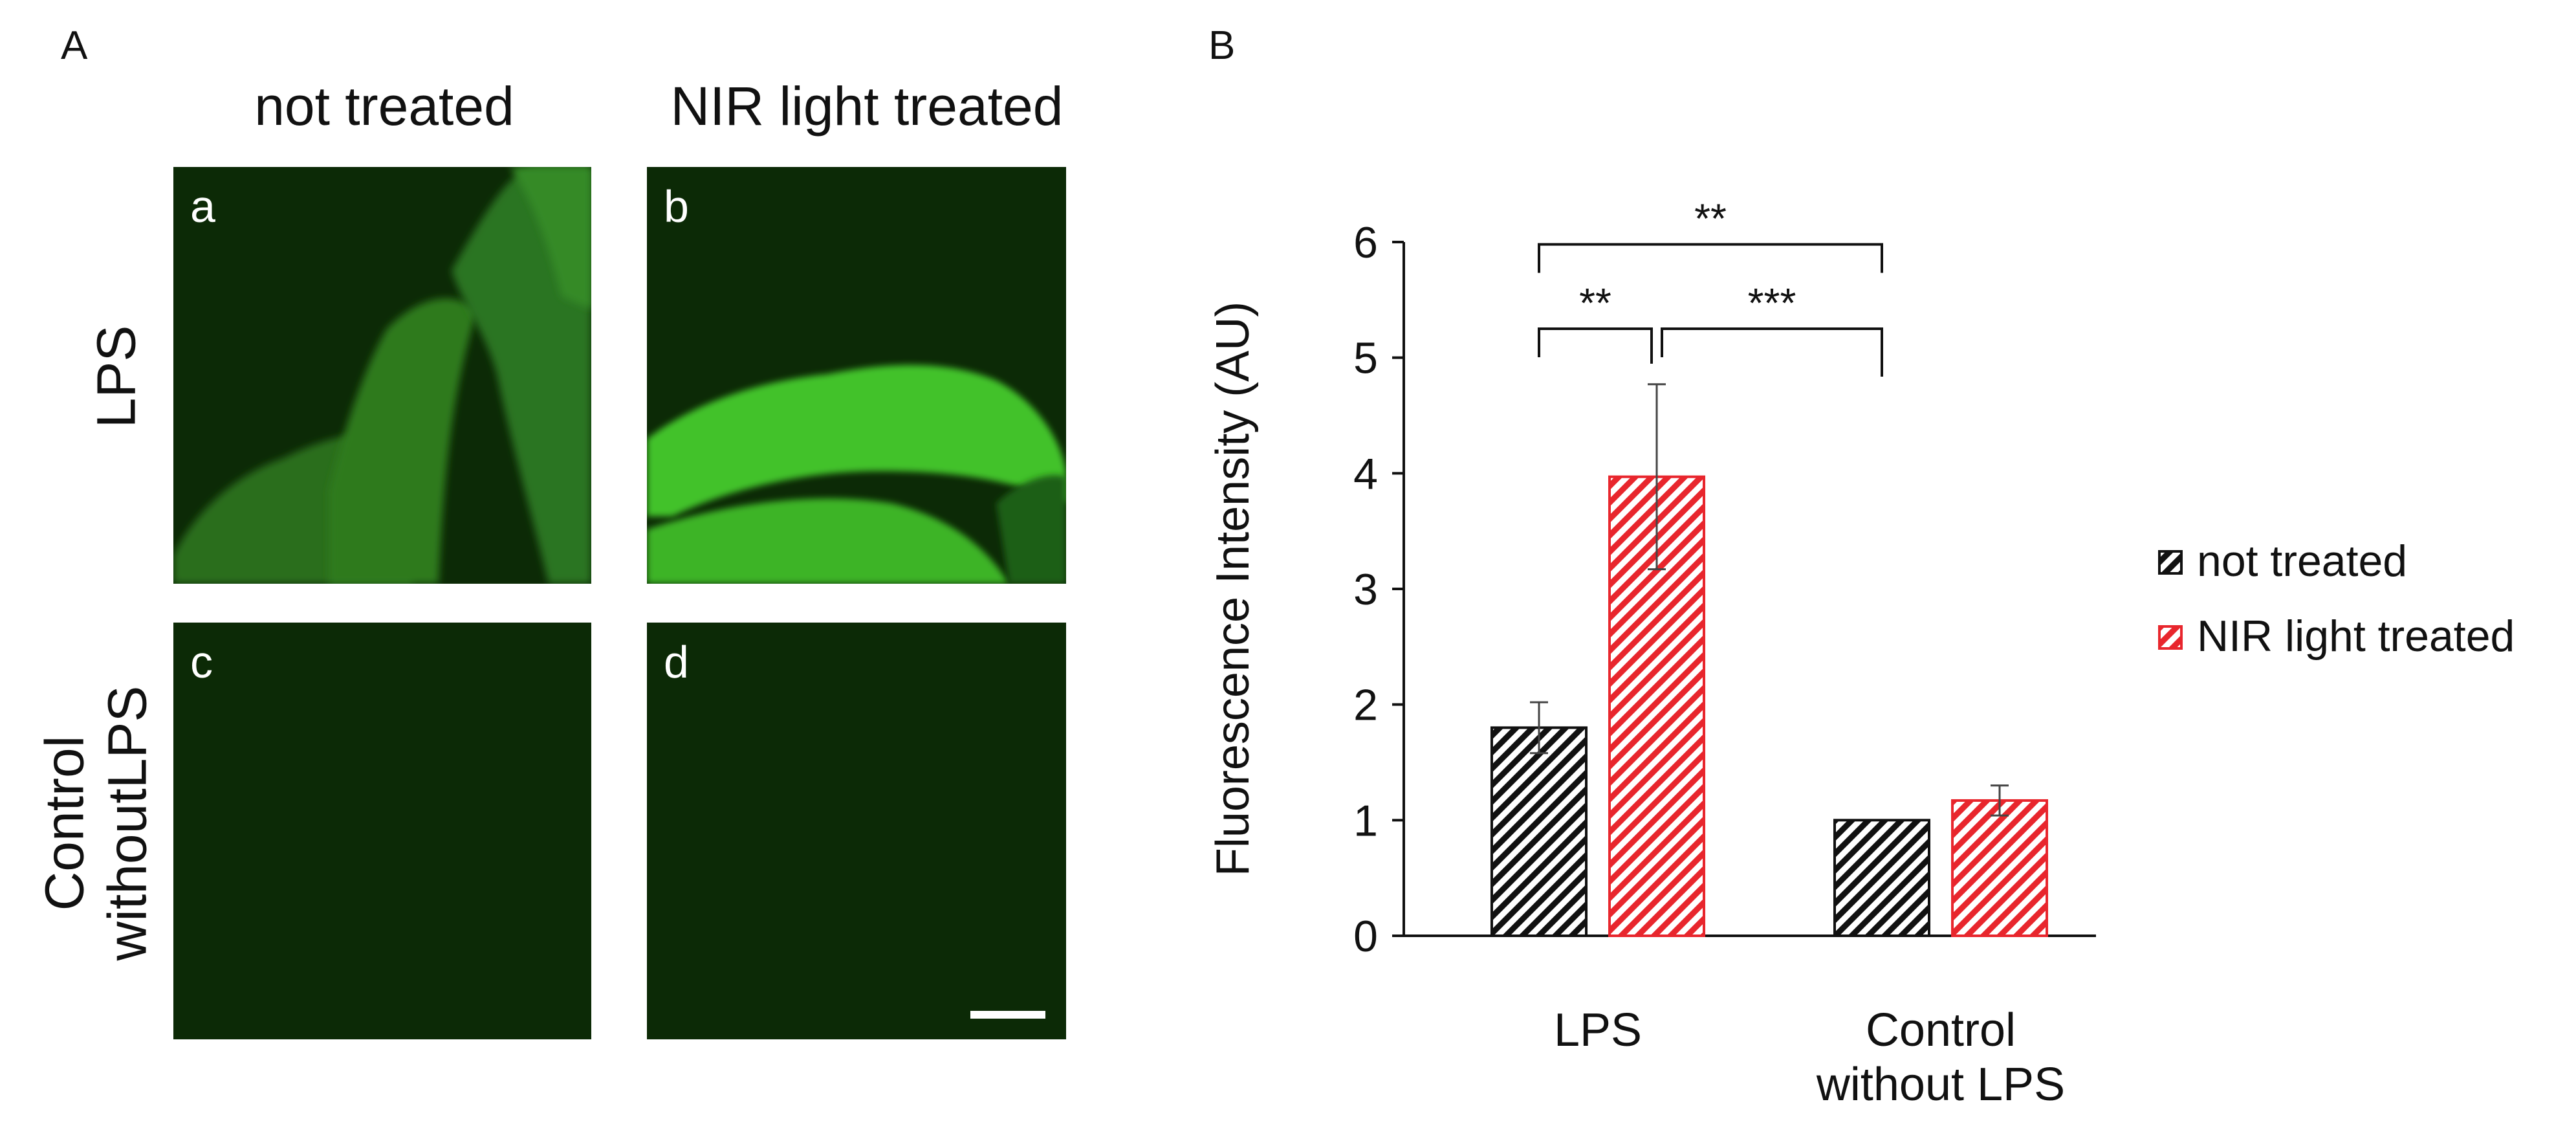  I want to click on column-header-nir-treated: NIR light treated, so click(867, 106).